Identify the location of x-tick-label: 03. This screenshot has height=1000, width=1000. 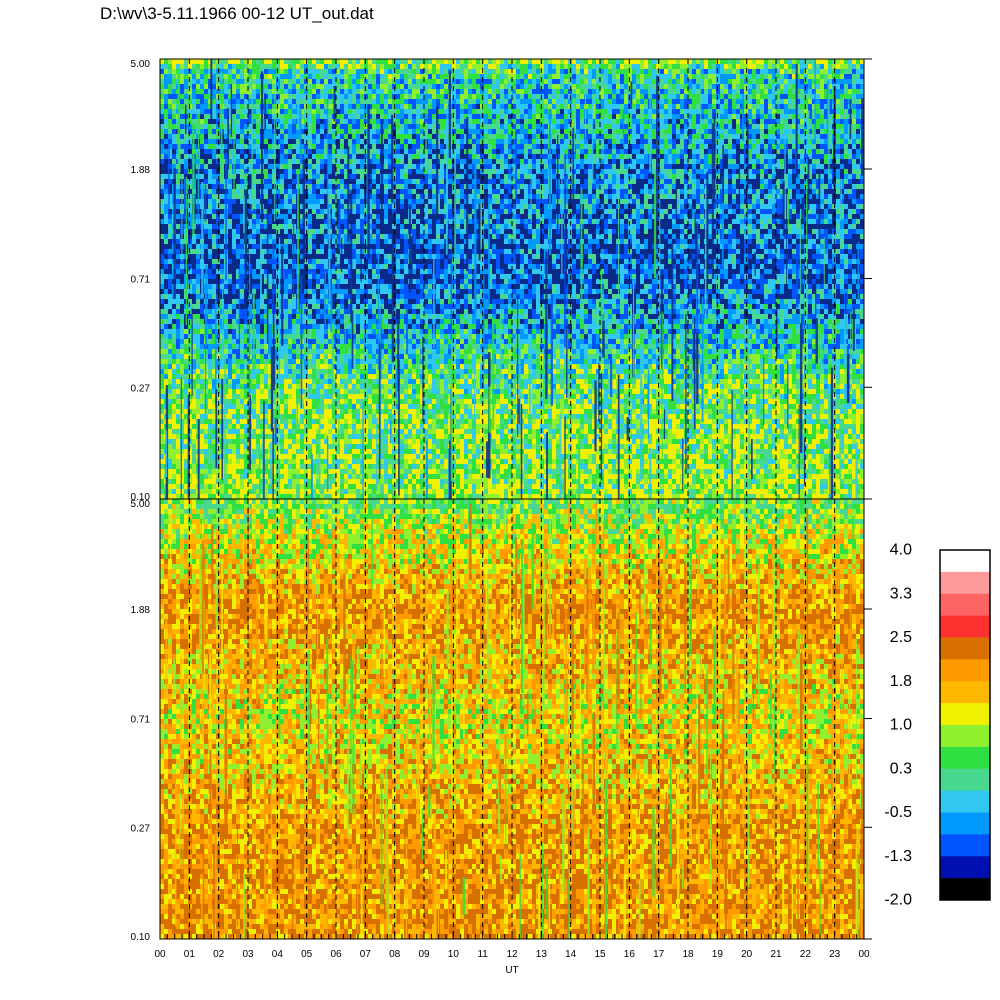
(248, 954).